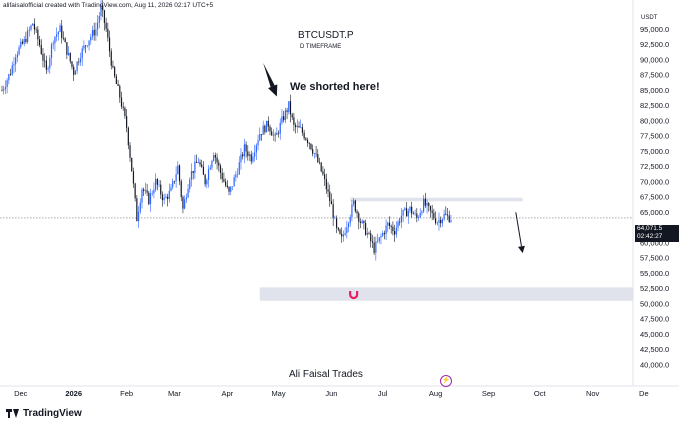  Describe the element at coordinates (654, 166) in the screenshot. I see `y-tick-label: 72,500.0` at that location.